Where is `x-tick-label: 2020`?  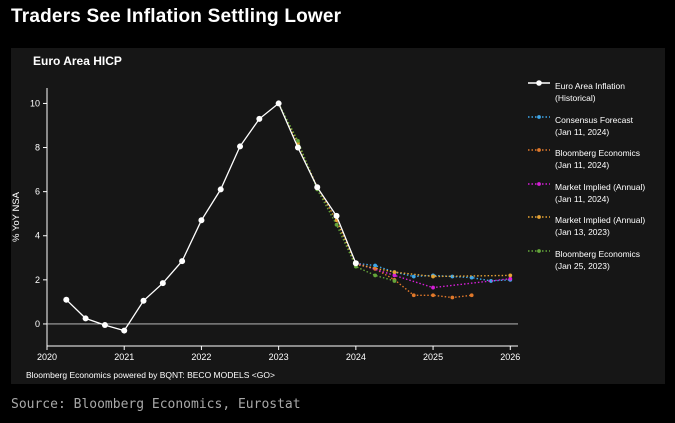 x-tick-label: 2020 is located at coordinates (47, 357).